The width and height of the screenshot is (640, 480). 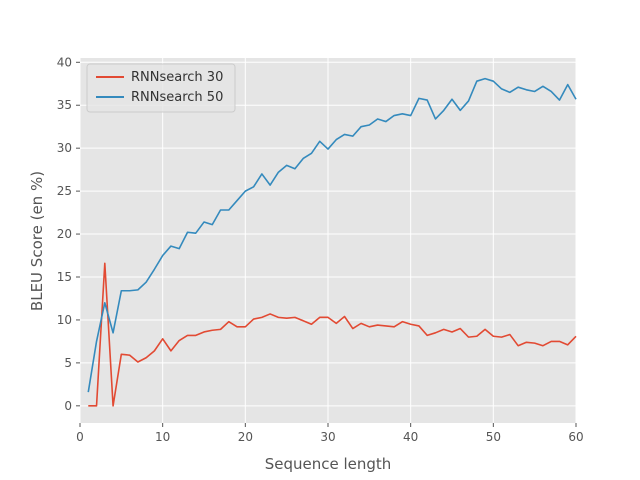 What do you see at coordinates (328, 464) in the screenshot?
I see `x-axis-label: Sequence length` at bounding box center [328, 464].